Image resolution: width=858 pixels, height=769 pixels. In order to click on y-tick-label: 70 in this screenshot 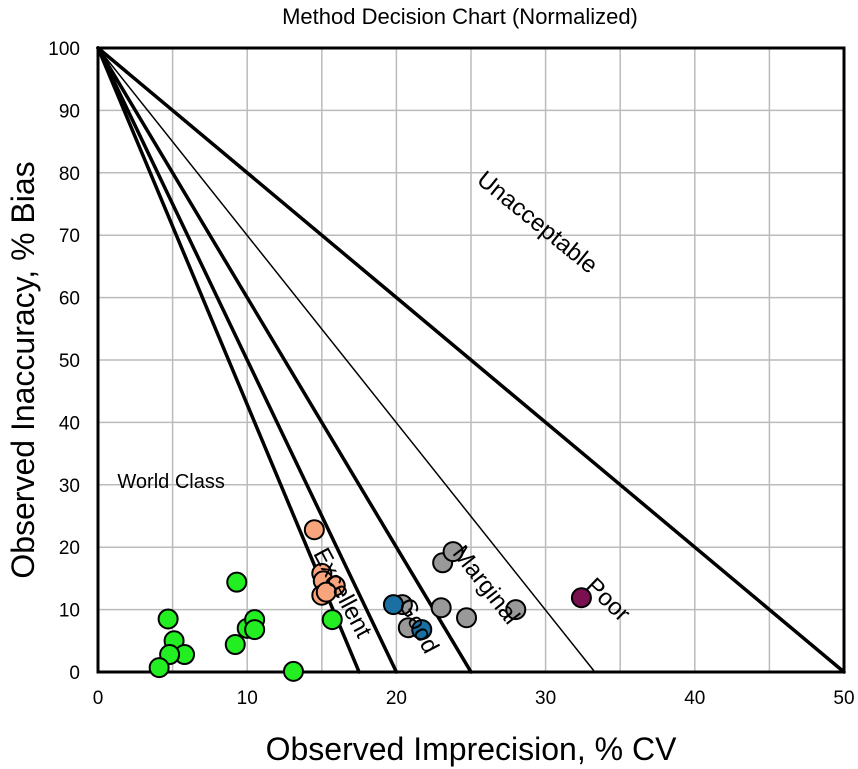, I will do `click(69, 236)`.